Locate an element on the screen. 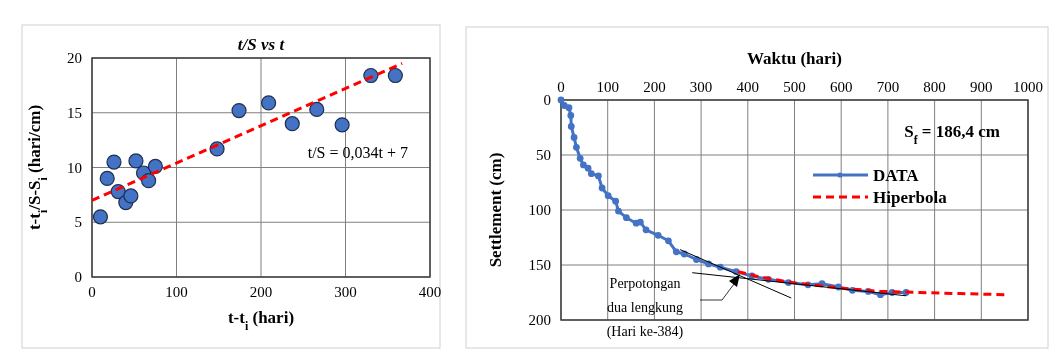 The width and height of the screenshot is (1063, 362). x-axis-title: t-t$_{i}$ (hari) is located at coordinates (261, 320).